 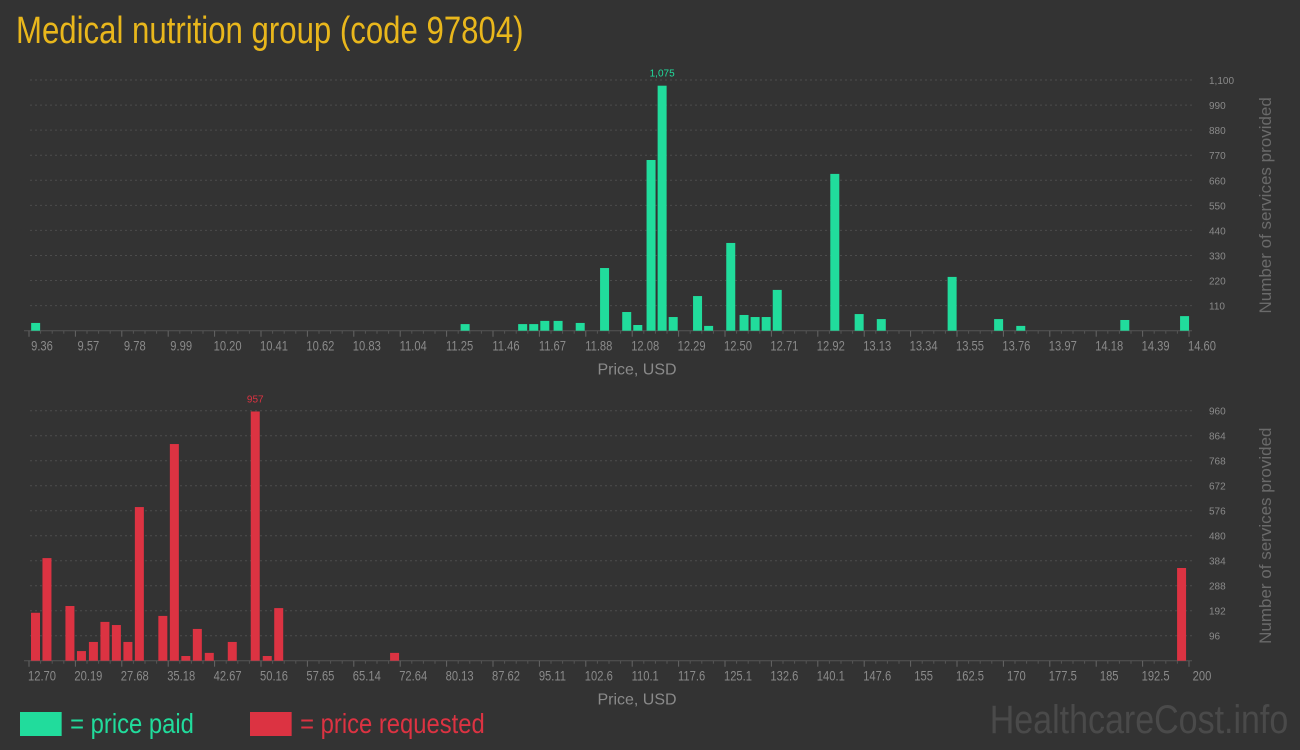 I want to click on x-tick-label: 65.14, so click(x=367, y=676).